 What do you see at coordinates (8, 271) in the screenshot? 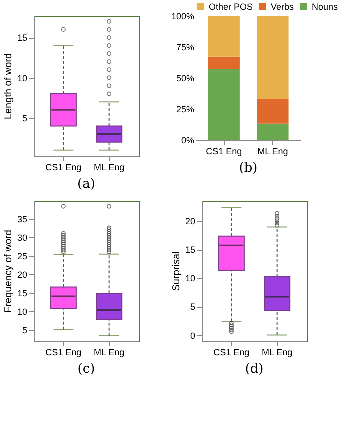
I see `y-axis-title: Frequency of word` at bounding box center [8, 271].